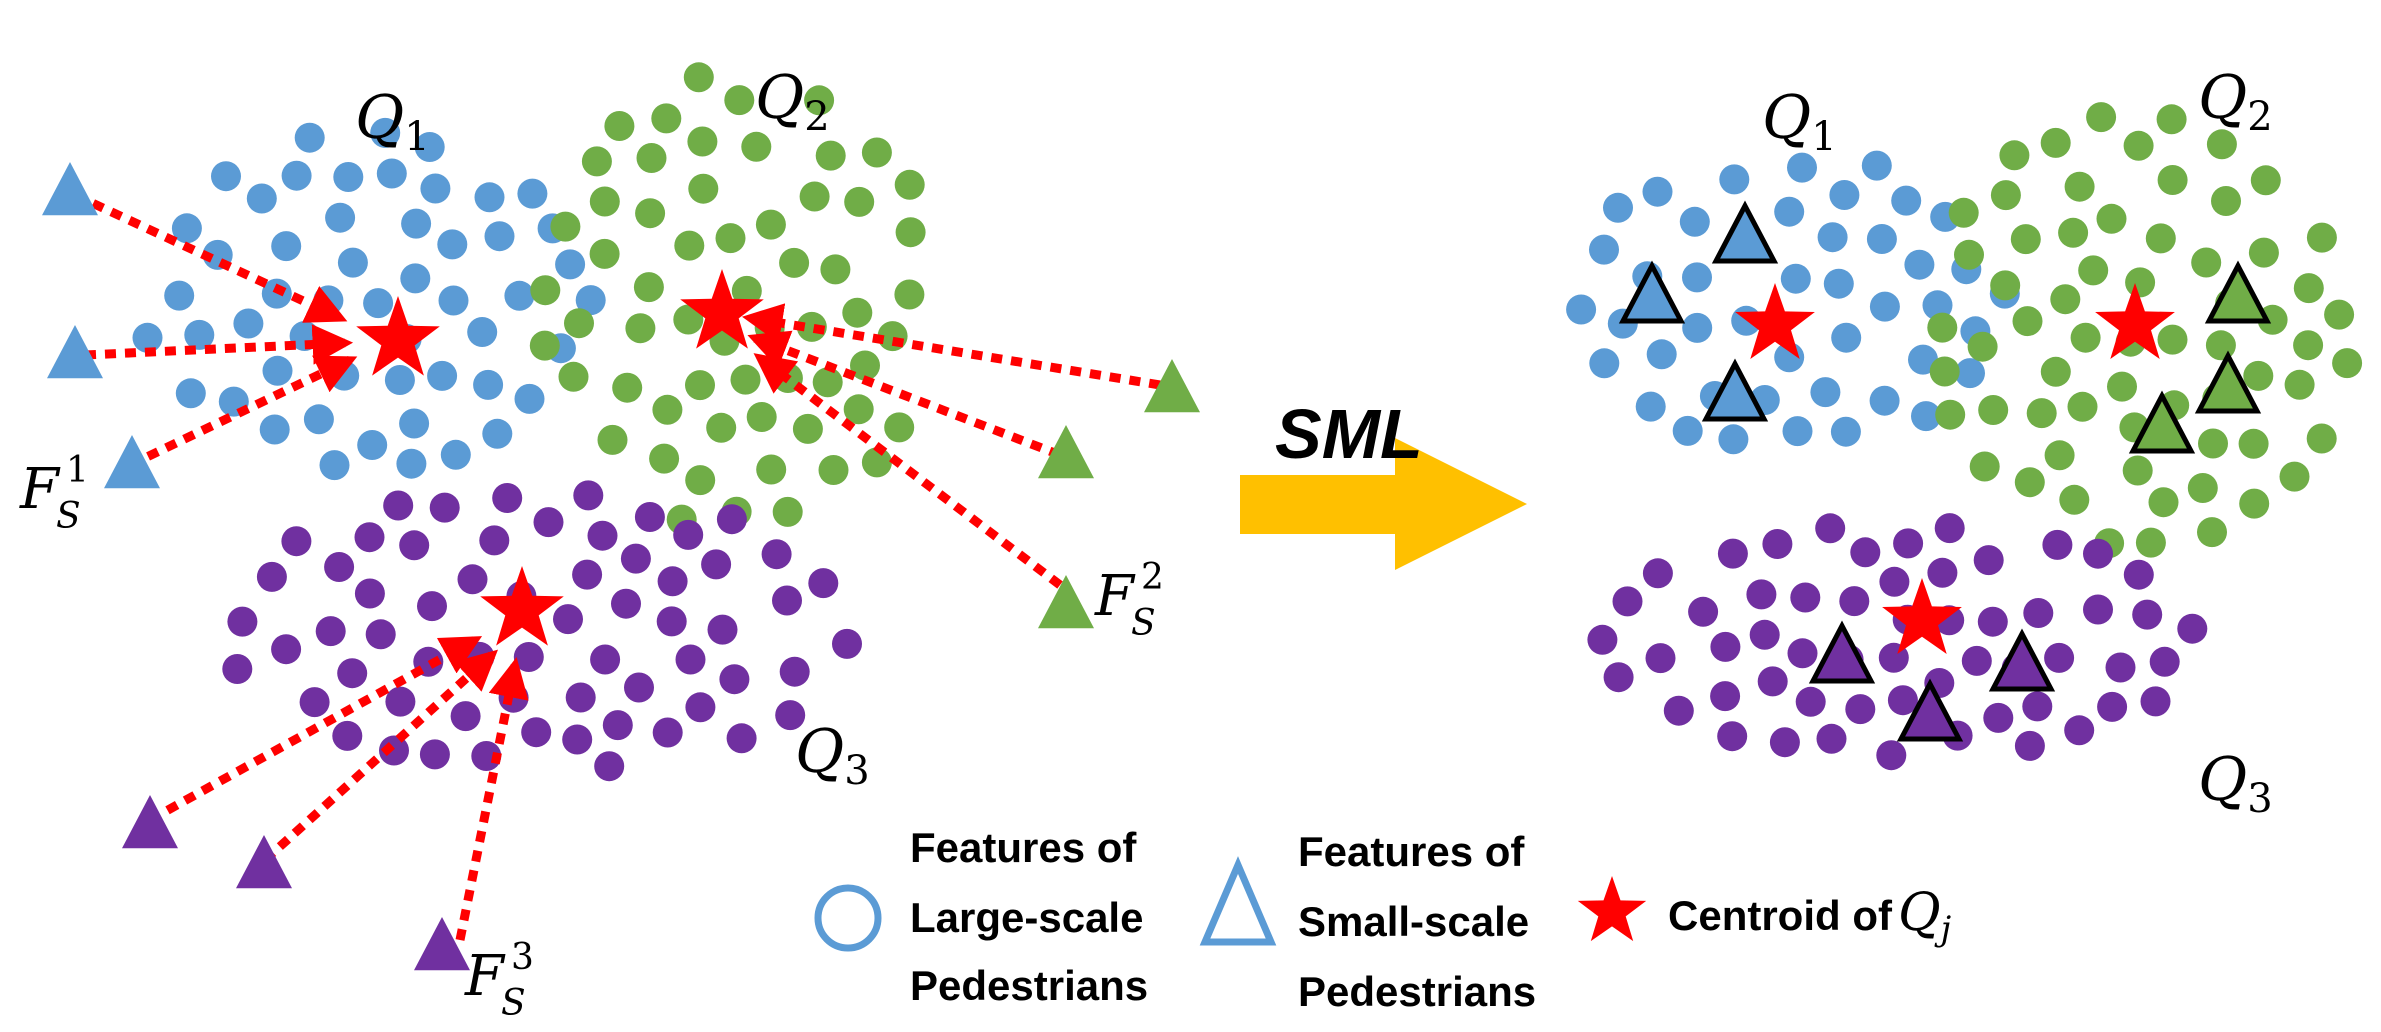 This screenshot has height=1032, width=2381. I want to click on legend-circle-line1: Features of, so click(1023, 847).